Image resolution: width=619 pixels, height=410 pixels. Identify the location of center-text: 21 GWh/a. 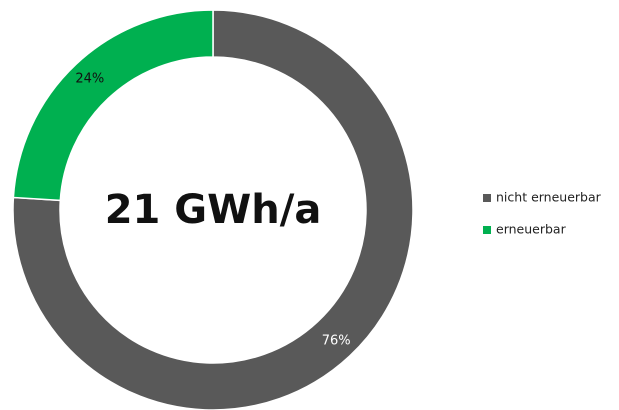
(213, 210).